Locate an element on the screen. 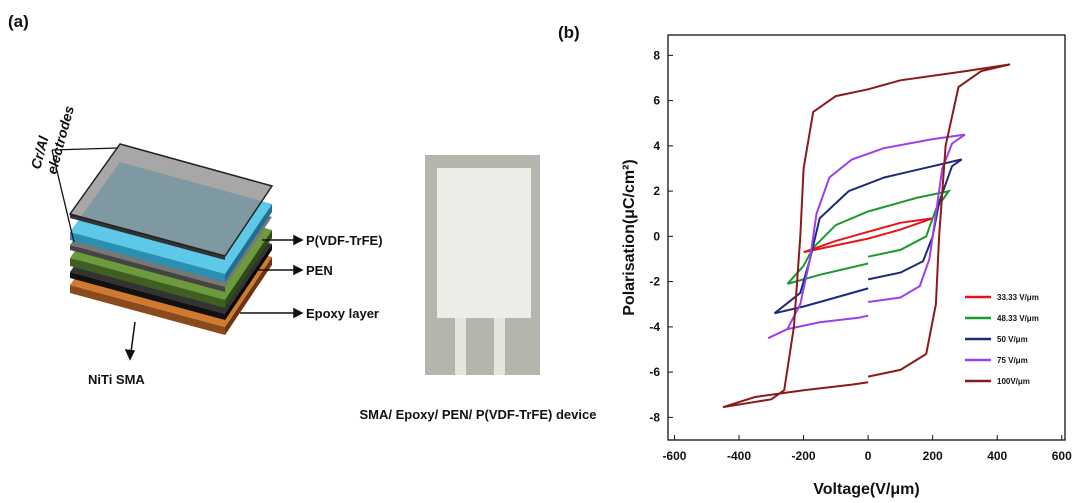 The height and width of the screenshot is (503, 1078). y-tick-label: -8 is located at coordinates (654, 417).